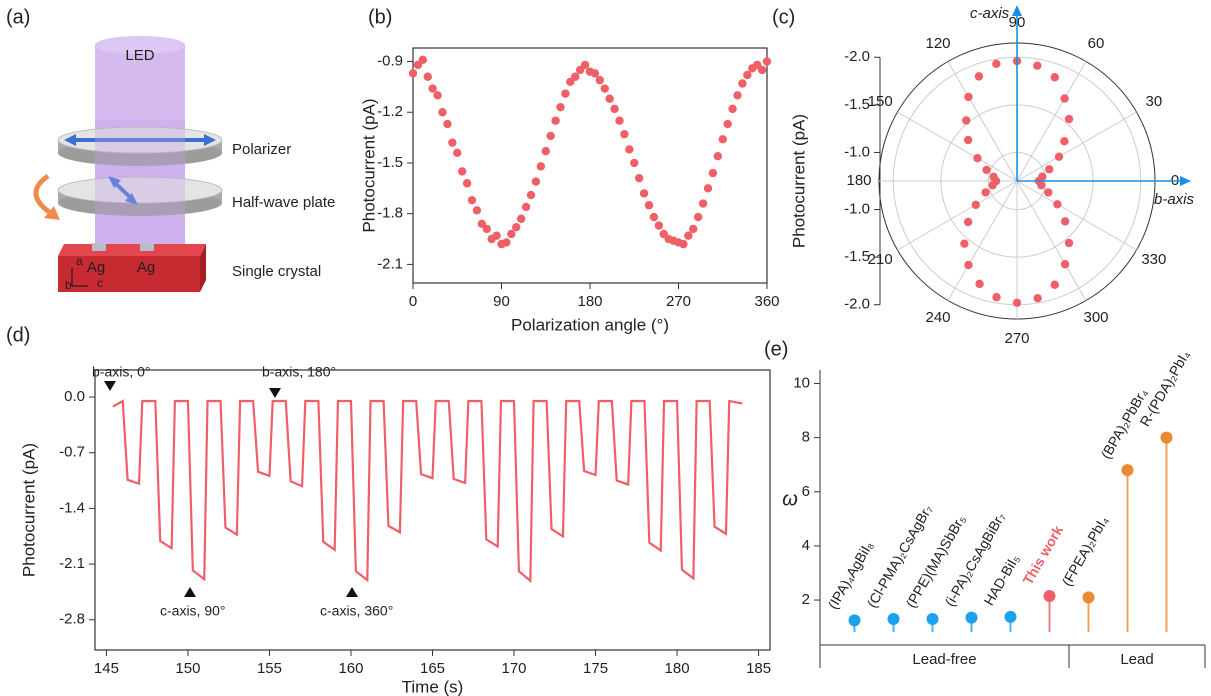 Image resolution: width=1211 pixels, height=696 pixels. What do you see at coordinates (100, 283) in the screenshot?
I see `crystal-axis-label: c` at bounding box center [100, 283].